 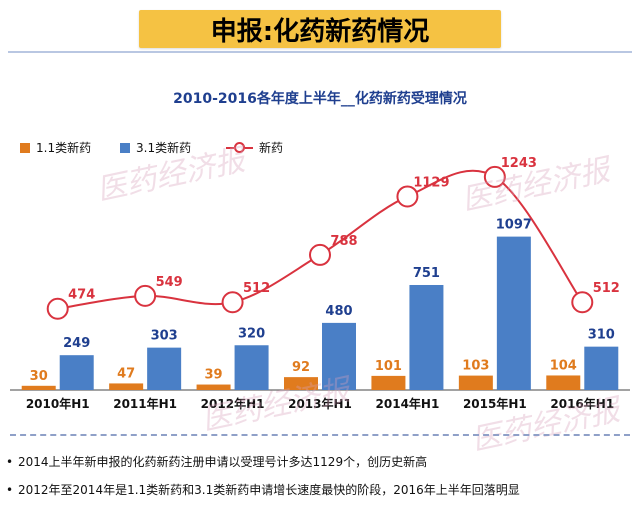 I want to click on data-label-3-1: 480, so click(x=338, y=311).